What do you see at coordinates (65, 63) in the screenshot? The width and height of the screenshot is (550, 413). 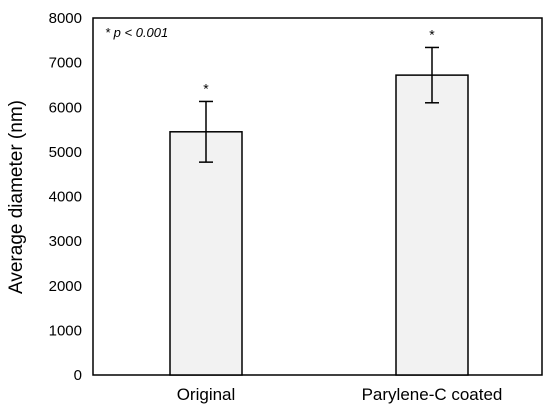 I see `y-tick-label: 7000` at bounding box center [65, 63].